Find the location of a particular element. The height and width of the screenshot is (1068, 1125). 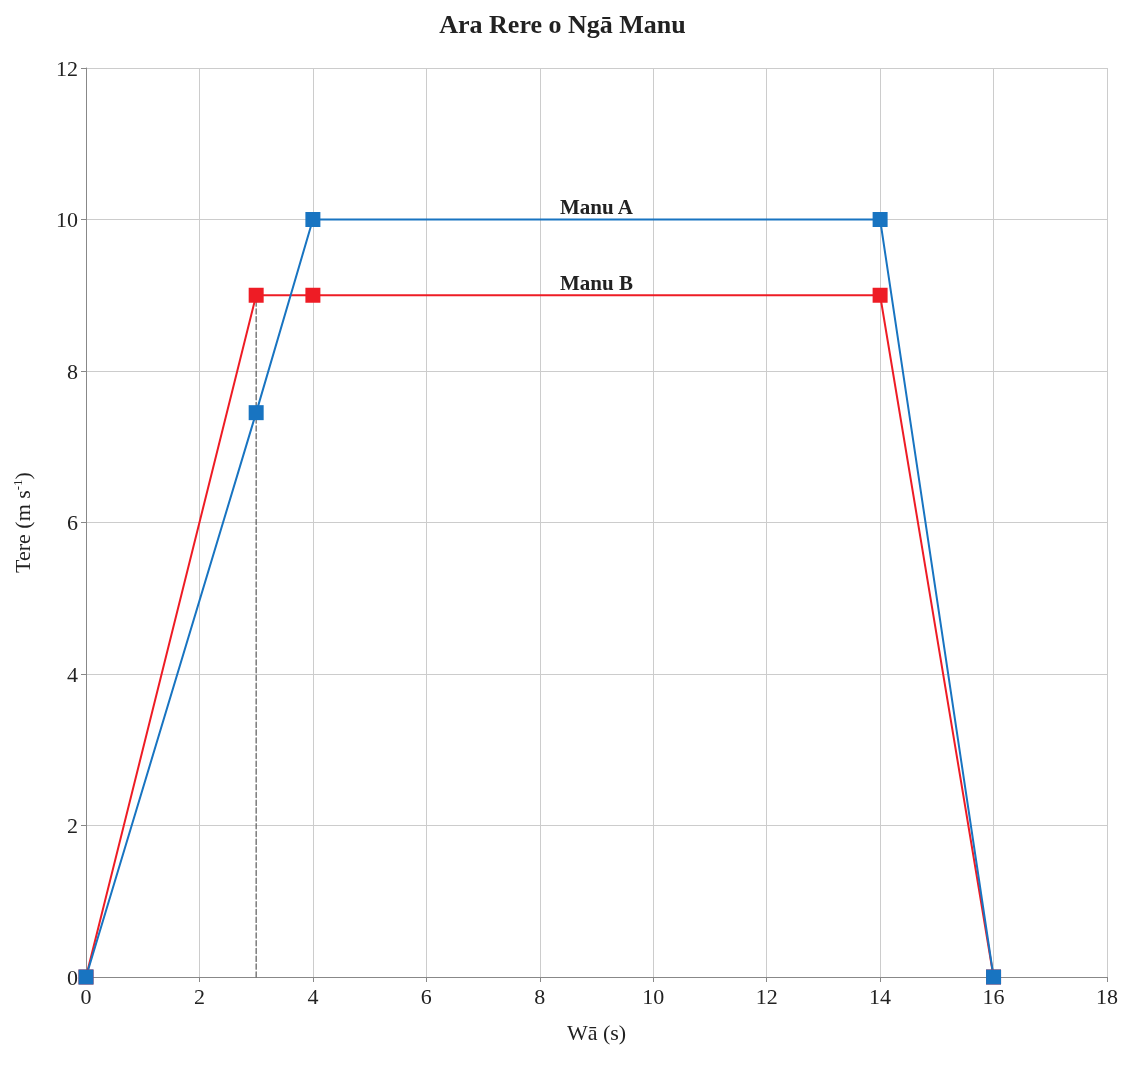

x-tick-label: 16 is located at coordinates (993, 996).